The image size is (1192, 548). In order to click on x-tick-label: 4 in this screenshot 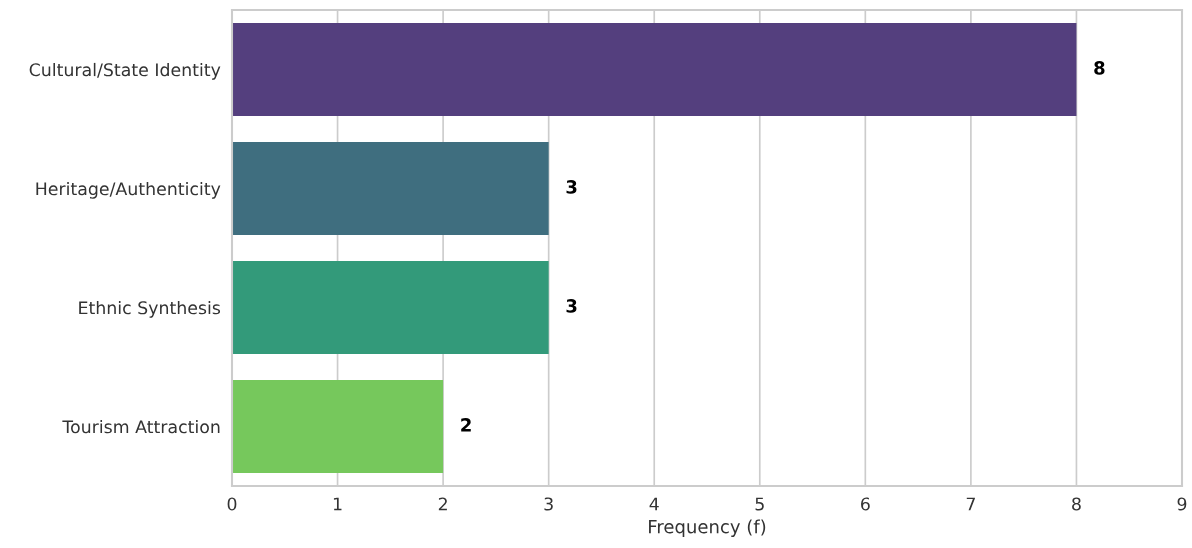, I will do `click(654, 504)`.